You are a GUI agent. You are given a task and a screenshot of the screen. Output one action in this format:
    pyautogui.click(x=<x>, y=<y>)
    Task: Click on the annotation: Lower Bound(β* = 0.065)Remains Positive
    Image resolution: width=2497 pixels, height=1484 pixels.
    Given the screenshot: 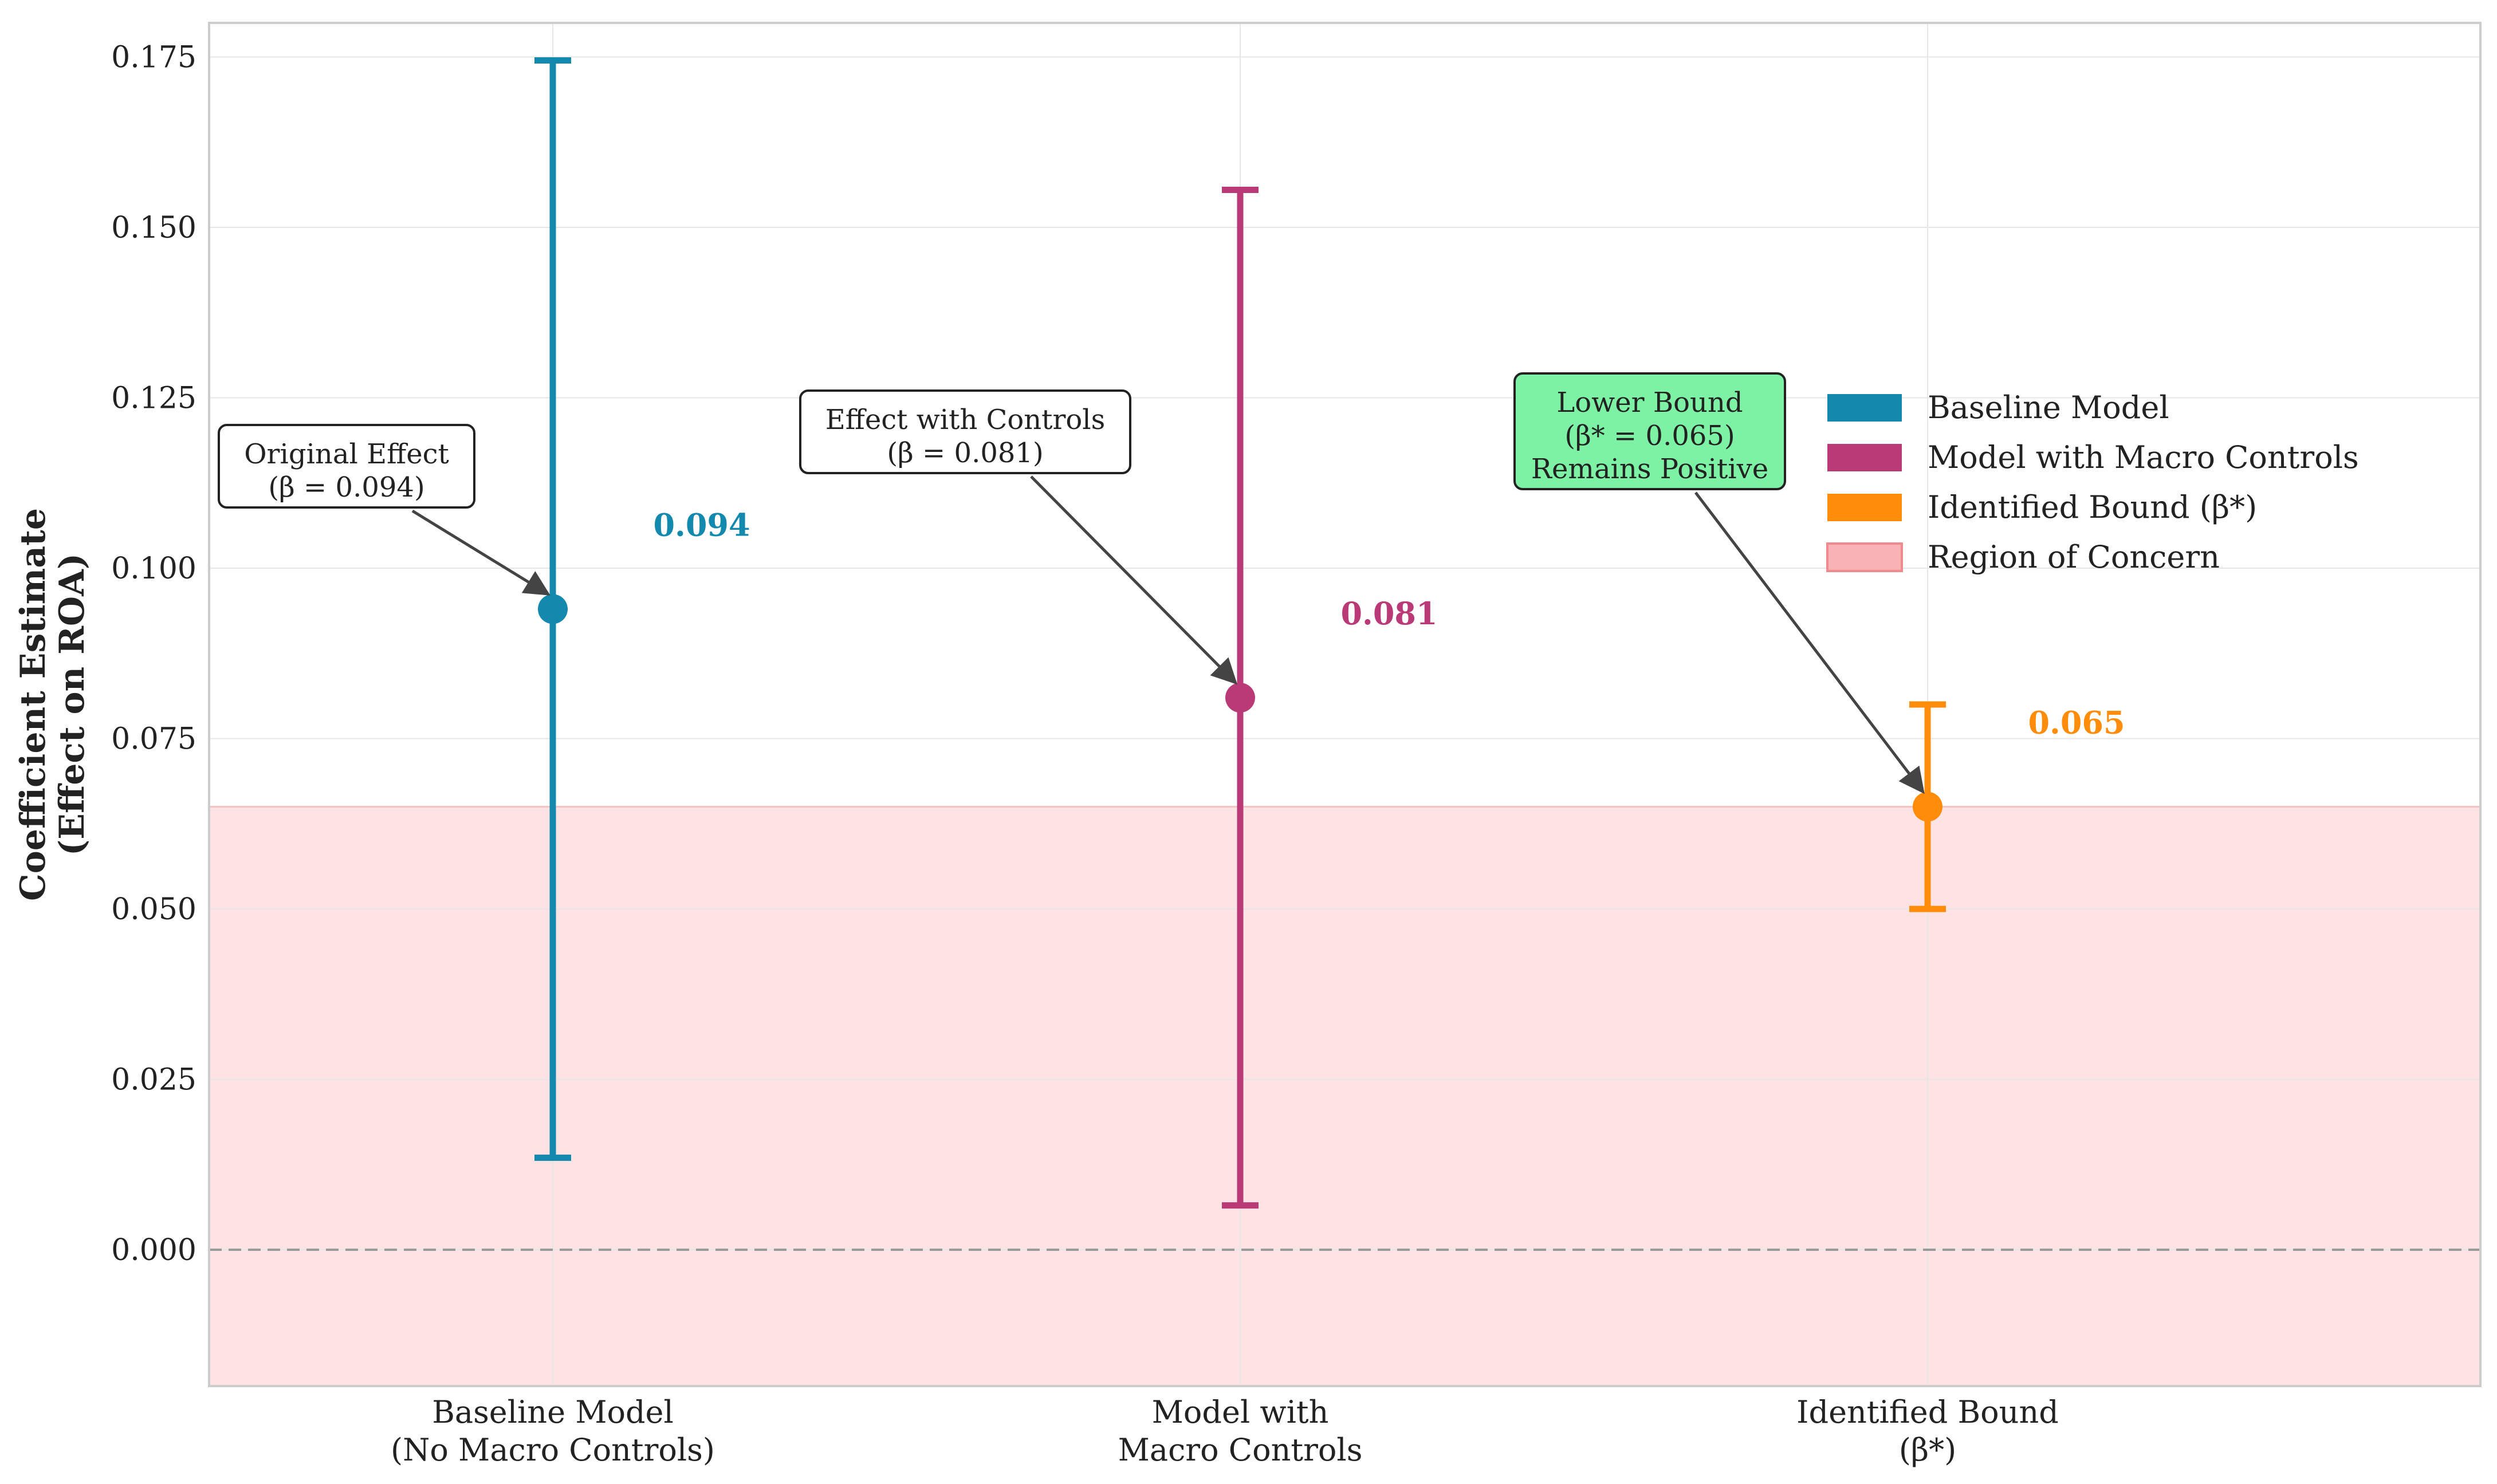 What is the action you would take?
    pyautogui.click(x=1719, y=583)
    